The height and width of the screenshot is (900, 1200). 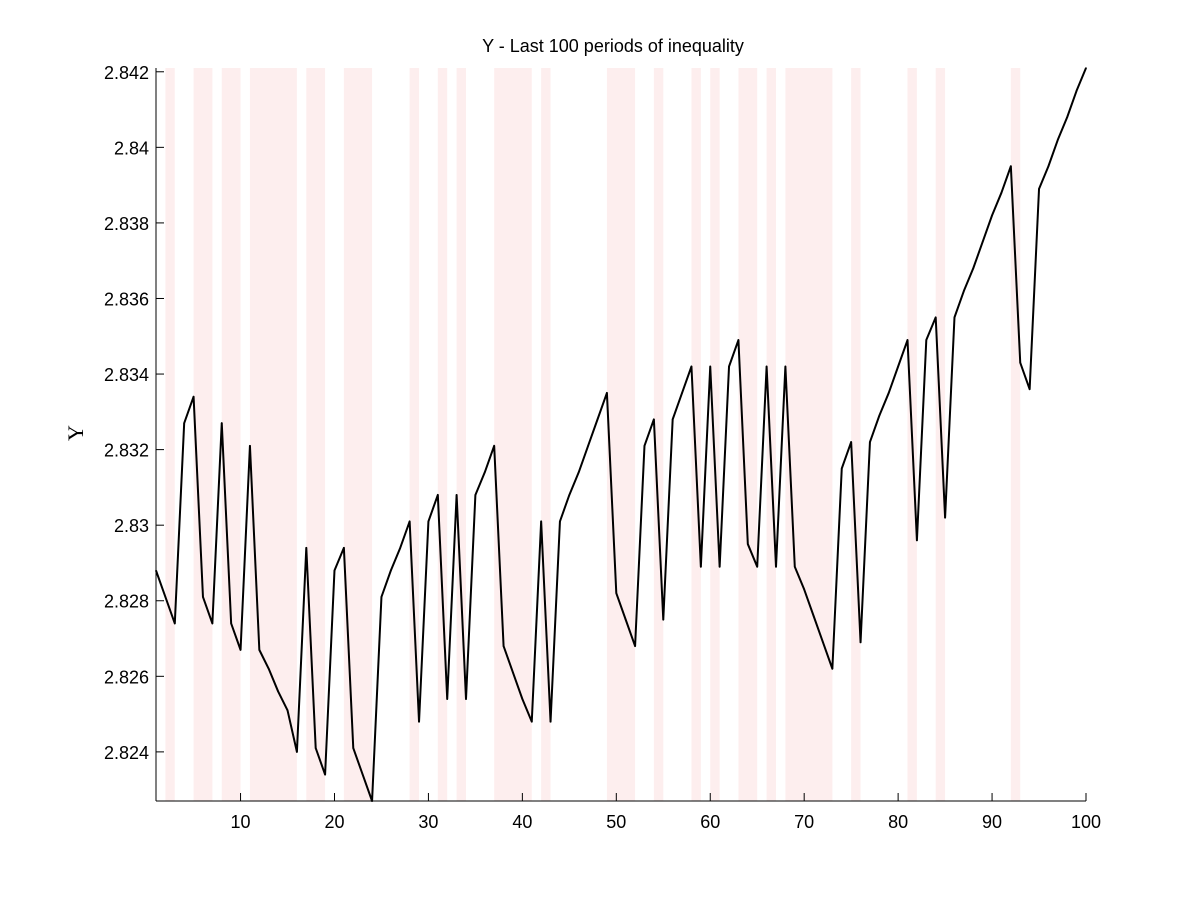 What do you see at coordinates (241, 822) in the screenshot?
I see `x-tick-label-10: 10` at bounding box center [241, 822].